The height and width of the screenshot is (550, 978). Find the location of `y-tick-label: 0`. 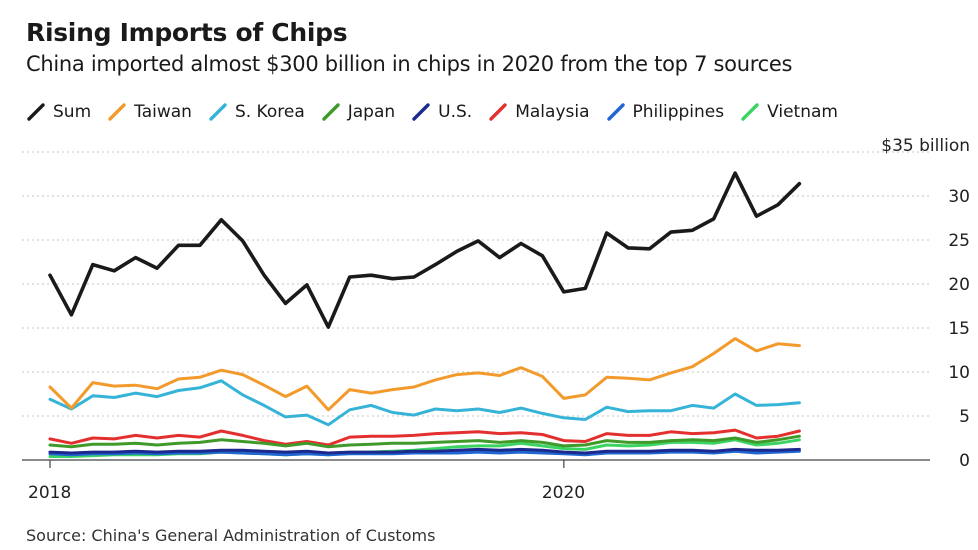

y-tick-label: 0 is located at coordinates (964, 461).